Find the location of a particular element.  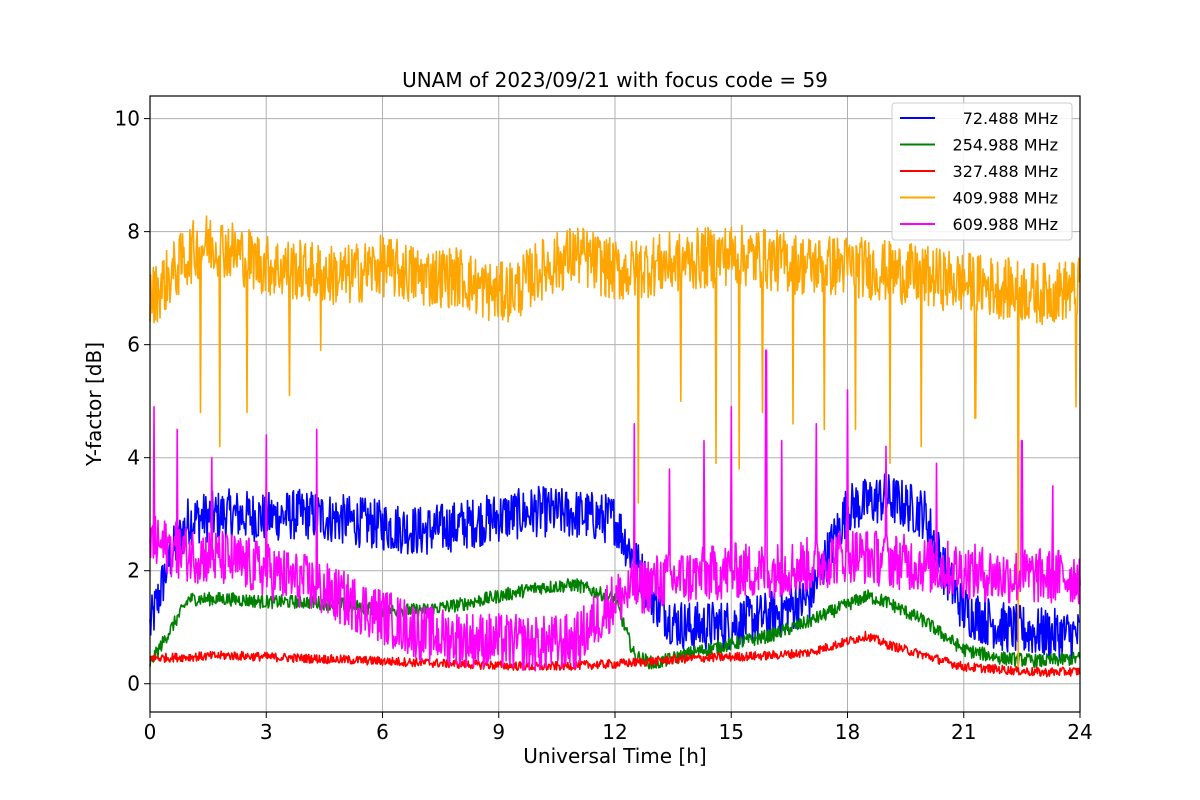

x-tick-label: 6 is located at coordinates (382, 732).